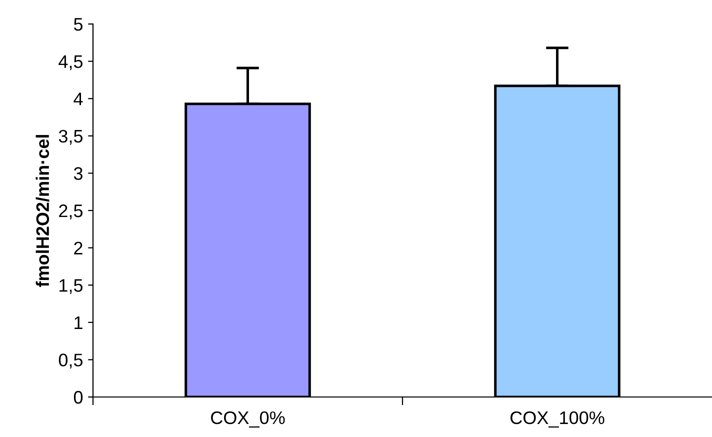 The image size is (712, 437). Describe the element at coordinates (43, 211) in the screenshot. I see `y-axis-title: fmolH2O2/min·cel` at that location.